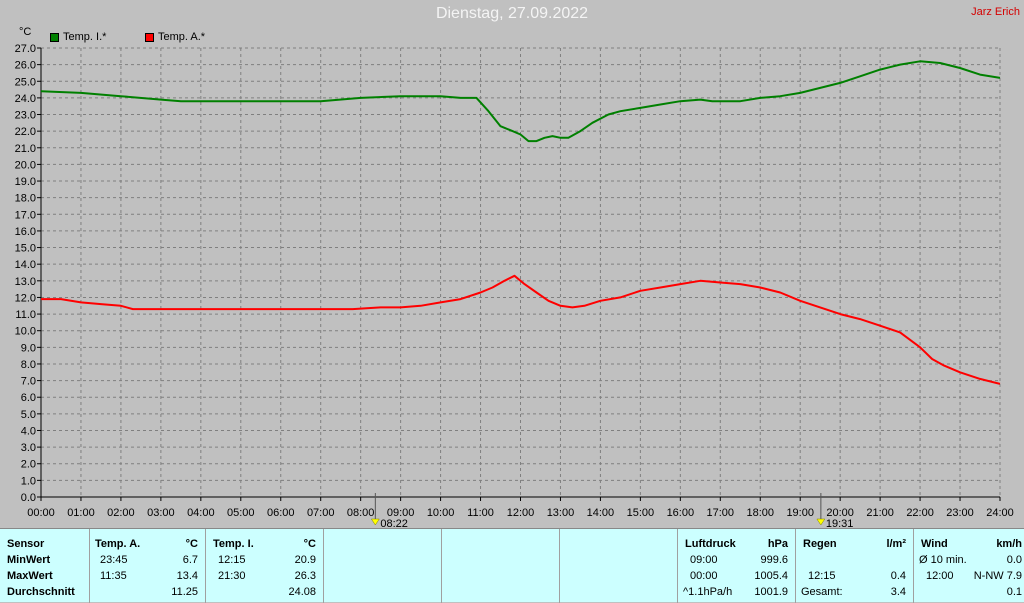 The height and width of the screenshot is (603, 1024). Describe the element at coordinates (30, 576) in the screenshot. I see `row-label-max: MaxWert` at that location.